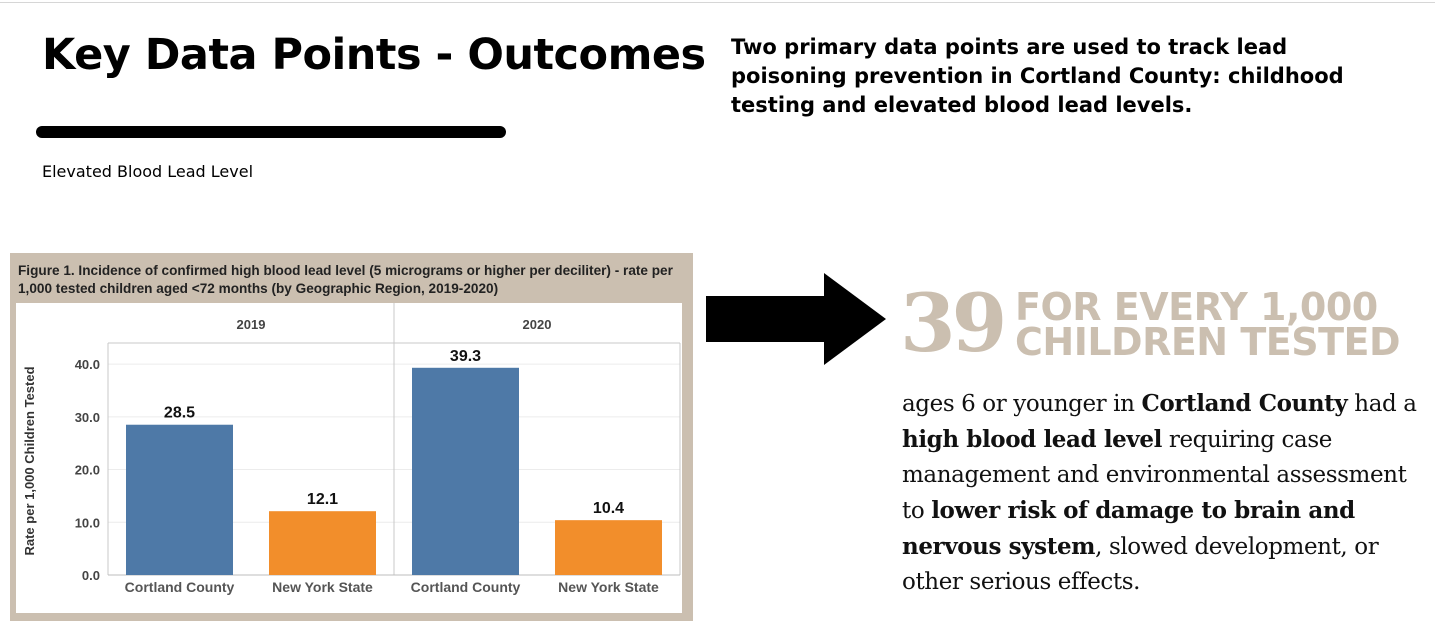 The image size is (1435, 633). Describe the element at coordinates (91, 575) in the screenshot. I see `y-tick-label: 0.0` at that location.